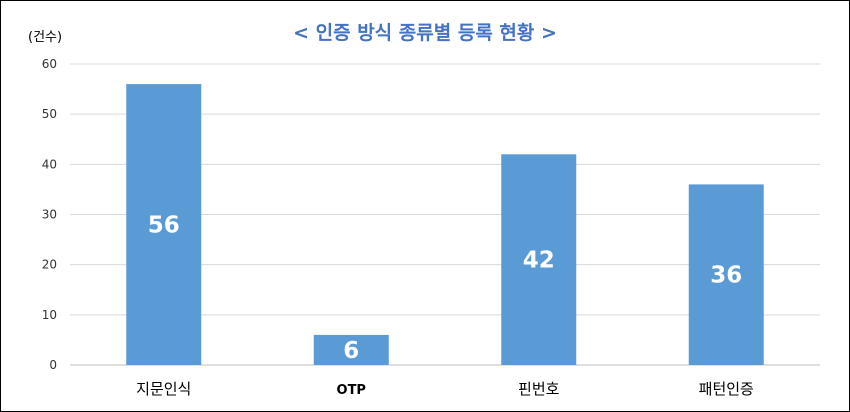 This screenshot has height=412, width=850. I want to click on y-tick-label: 0, so click(53, 365).